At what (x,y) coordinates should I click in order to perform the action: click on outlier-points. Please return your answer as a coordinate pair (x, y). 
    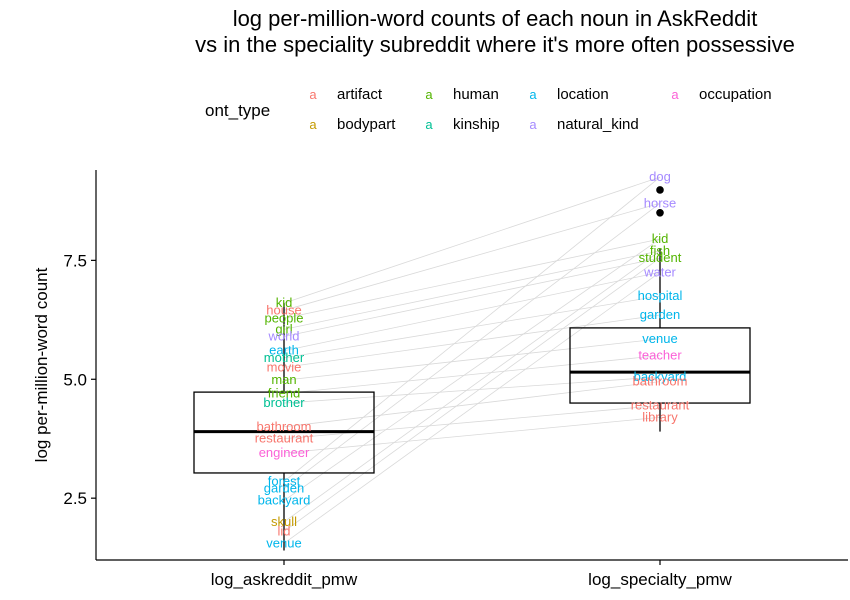
    Looking at the image, I should click on (660, 201).